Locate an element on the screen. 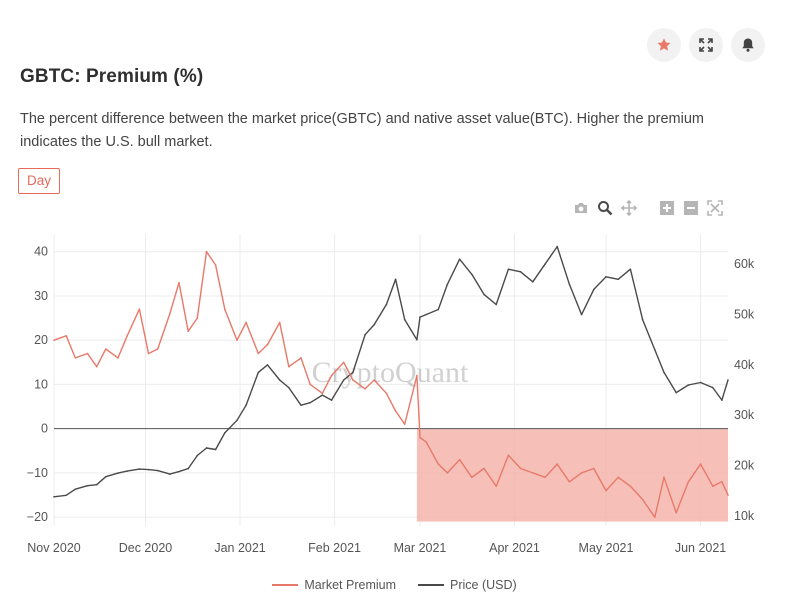  expand-button is located at coordinates (706, 45).